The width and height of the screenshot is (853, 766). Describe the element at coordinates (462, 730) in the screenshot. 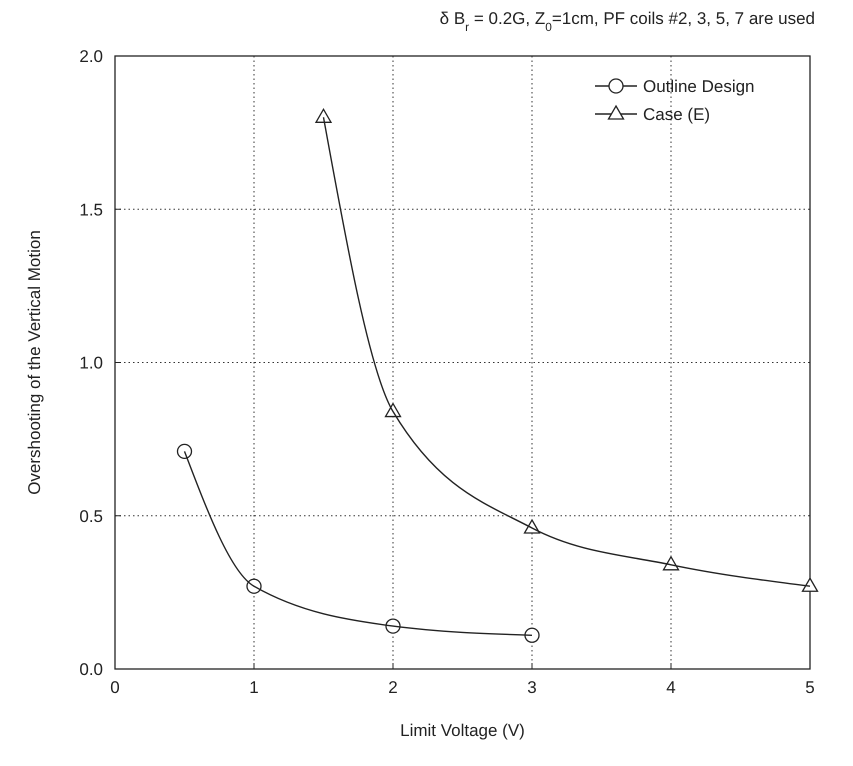

I see `x-axis-title: Limit Voltage (V)` at that location.